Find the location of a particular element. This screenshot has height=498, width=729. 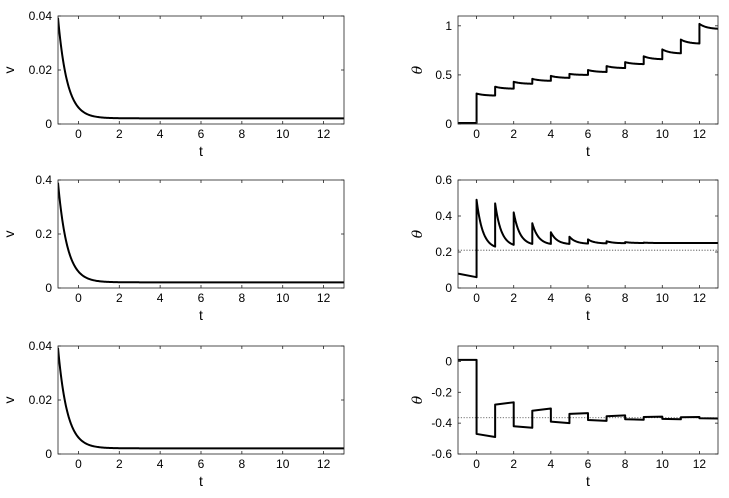

y-tick-label: -0.4 is located at coordinates (441, 423).